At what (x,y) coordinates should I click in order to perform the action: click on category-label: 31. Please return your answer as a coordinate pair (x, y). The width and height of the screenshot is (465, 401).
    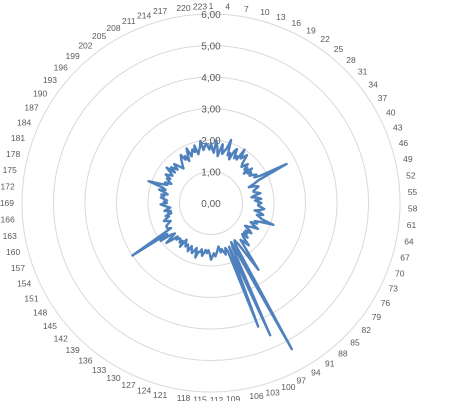
    Looking at the image, I should click on (363, 72).